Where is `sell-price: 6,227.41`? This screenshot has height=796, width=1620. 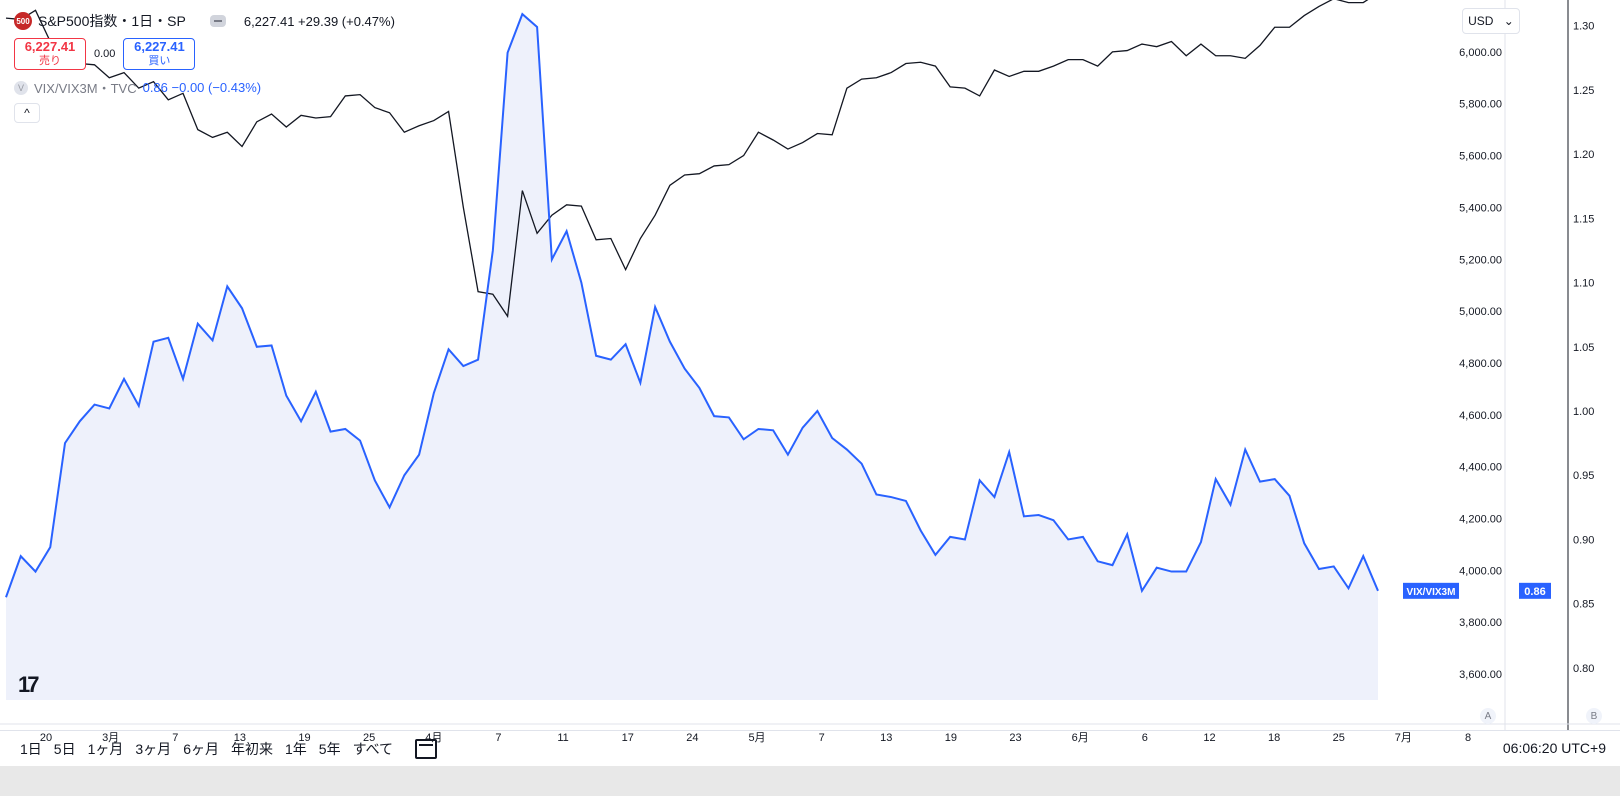
sell-price: 6,227.41 is located at coordinates (50, 46).